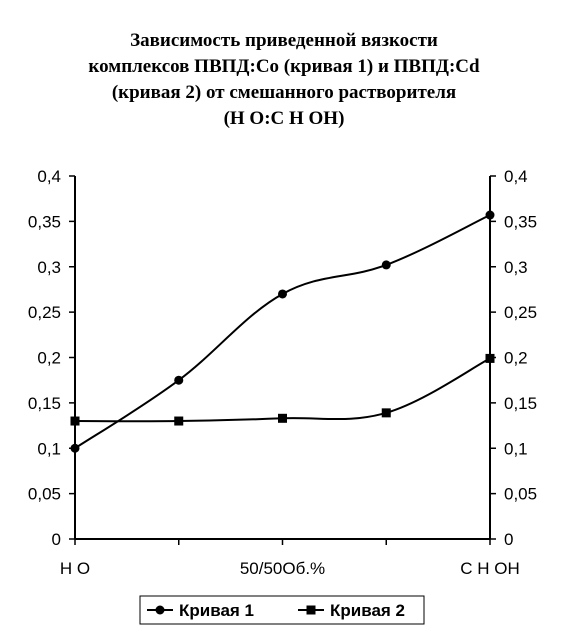 The width and height of the screenshot is (567, 636). What do you see at coordinates (520, 494) in the screenshot?
I see `y-tick-label-right: 0,05` at bounding box center [520, 494].